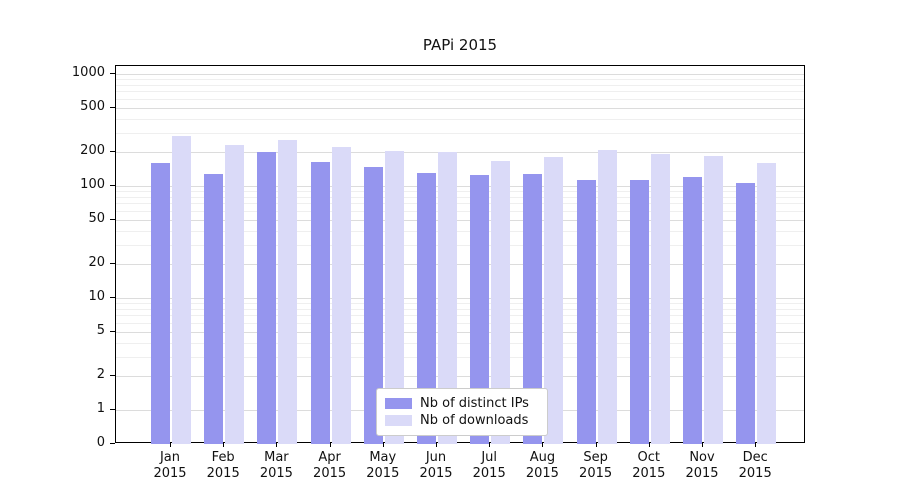  Describe the element at coordinates (96, 218) in the screenshot. I see `y-tick-label: 50` at that location.